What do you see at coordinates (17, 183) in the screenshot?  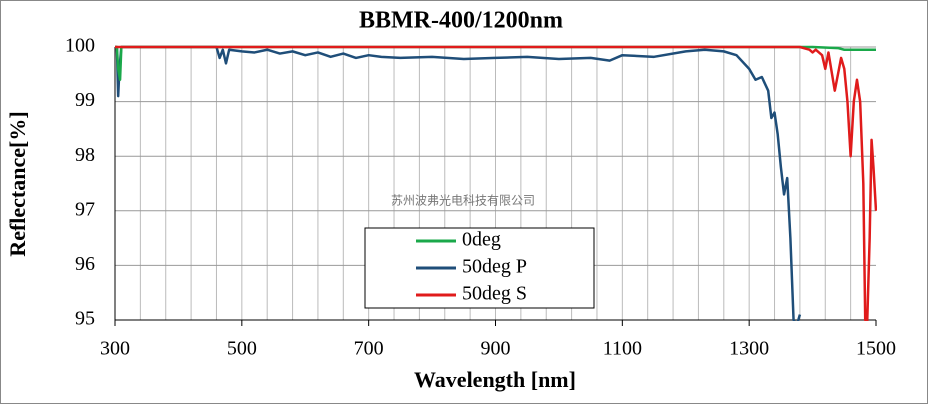 I see `y-axis-label: Reflectance[%]` at bounding box center [17, 183].